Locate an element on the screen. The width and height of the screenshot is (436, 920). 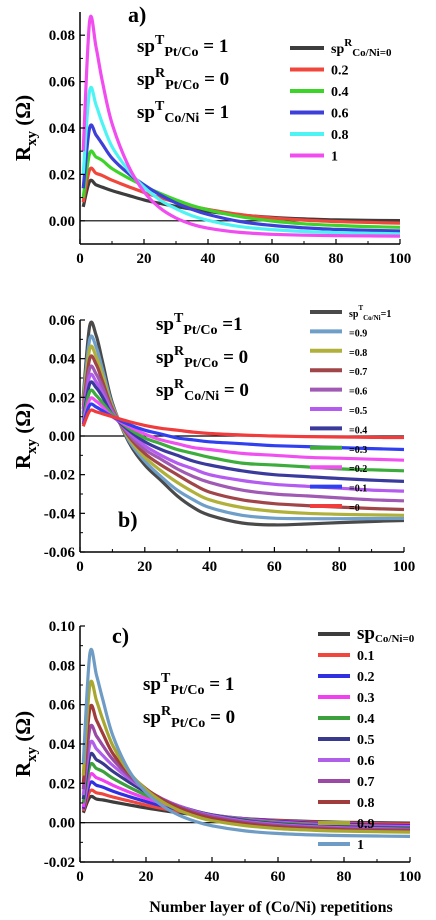
legend-entry: =0.4 is located at coordinates (358, 430).